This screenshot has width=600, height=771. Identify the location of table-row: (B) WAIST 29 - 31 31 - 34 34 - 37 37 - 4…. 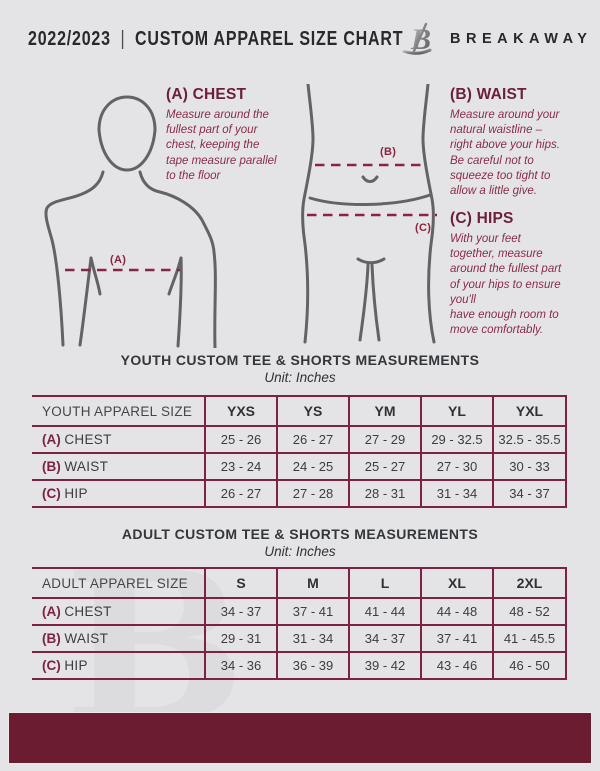
(299, 638).